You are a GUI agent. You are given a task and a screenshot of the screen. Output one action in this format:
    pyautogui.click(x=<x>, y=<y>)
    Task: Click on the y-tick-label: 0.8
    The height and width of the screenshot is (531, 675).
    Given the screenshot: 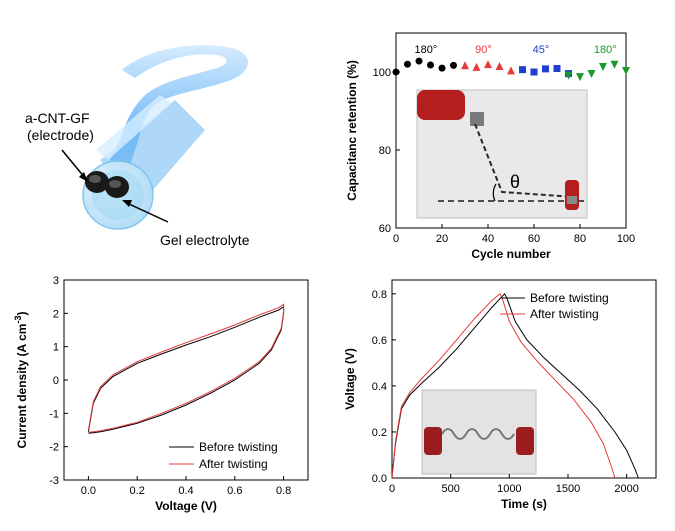 What is the action you would take?
    pyautogui.click(x=379, y=295)
    